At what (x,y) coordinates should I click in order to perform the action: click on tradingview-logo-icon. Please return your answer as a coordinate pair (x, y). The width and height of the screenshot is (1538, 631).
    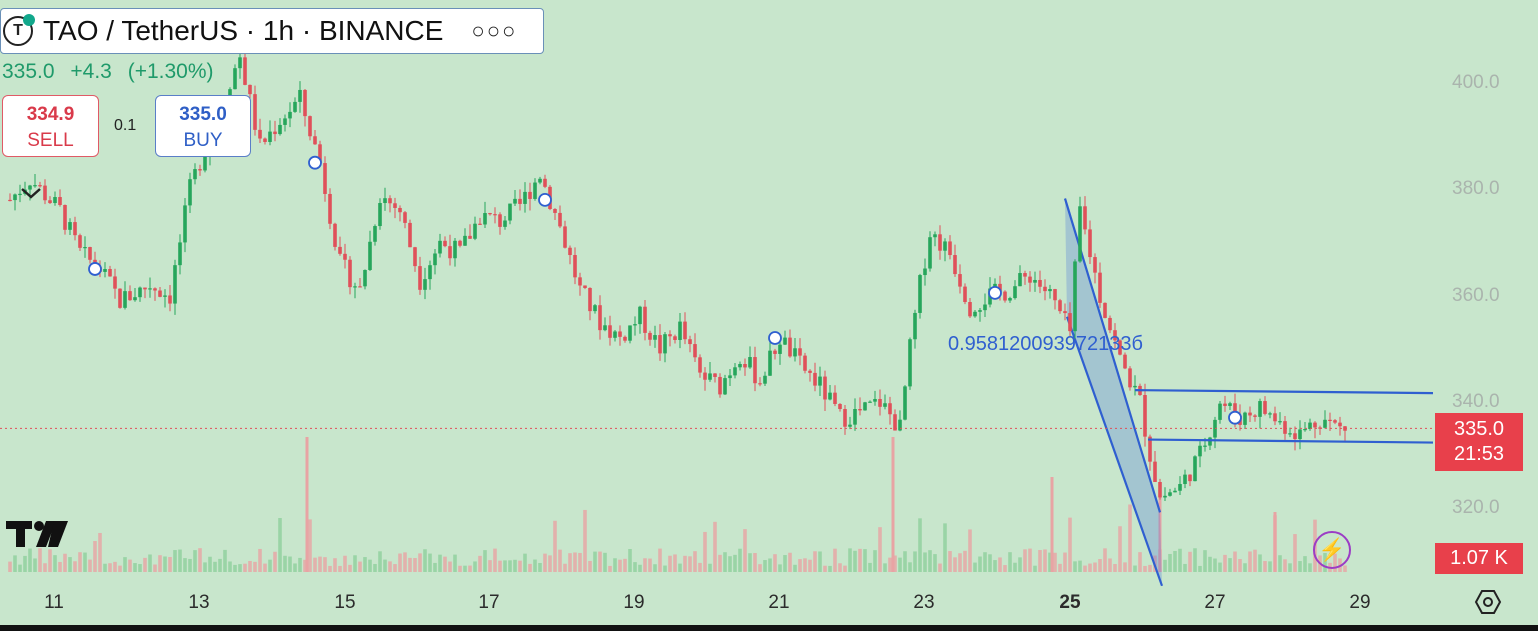
    Looking at the image, I should click on (37, 533).